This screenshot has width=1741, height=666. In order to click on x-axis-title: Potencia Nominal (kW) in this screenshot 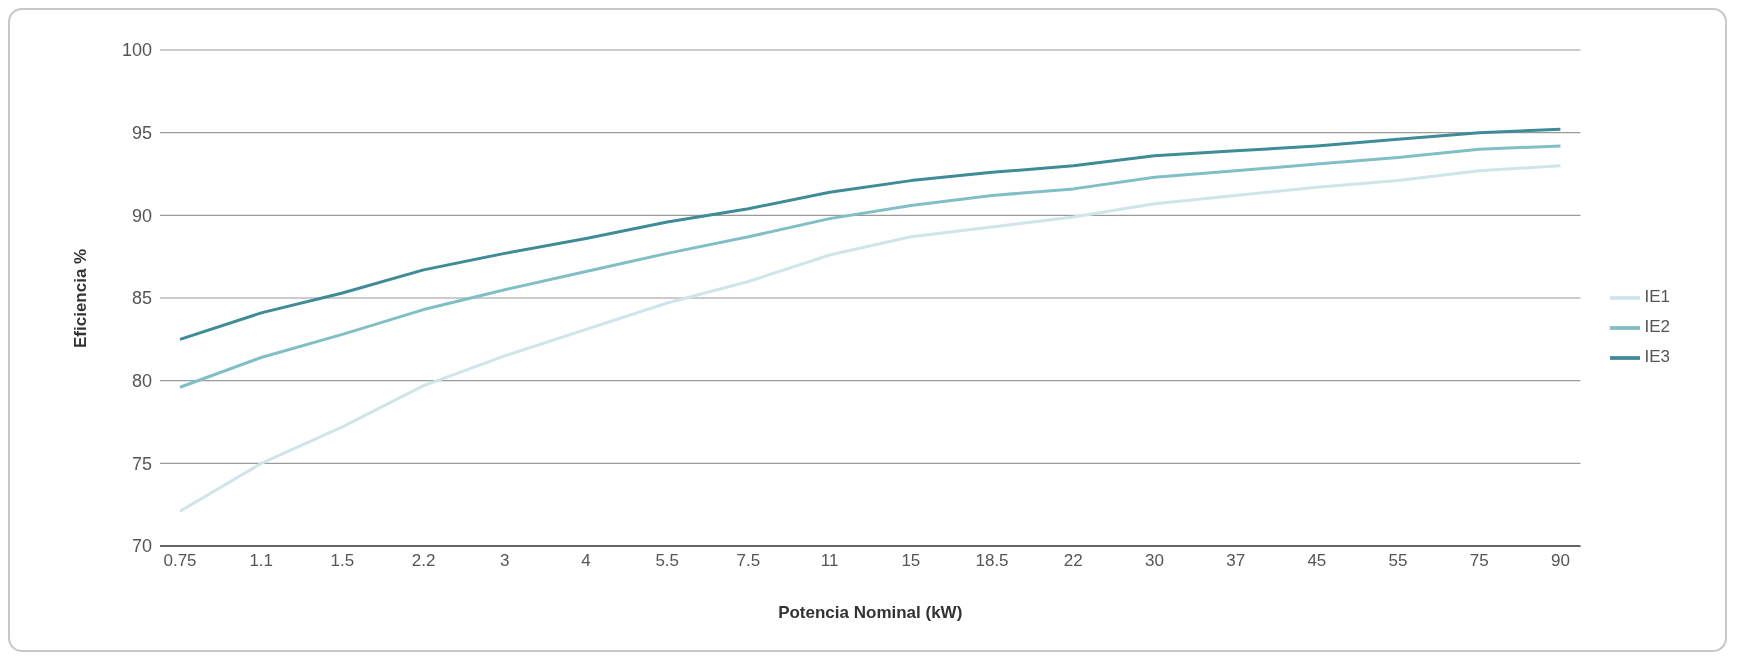, I will do `click(870, 612)`.